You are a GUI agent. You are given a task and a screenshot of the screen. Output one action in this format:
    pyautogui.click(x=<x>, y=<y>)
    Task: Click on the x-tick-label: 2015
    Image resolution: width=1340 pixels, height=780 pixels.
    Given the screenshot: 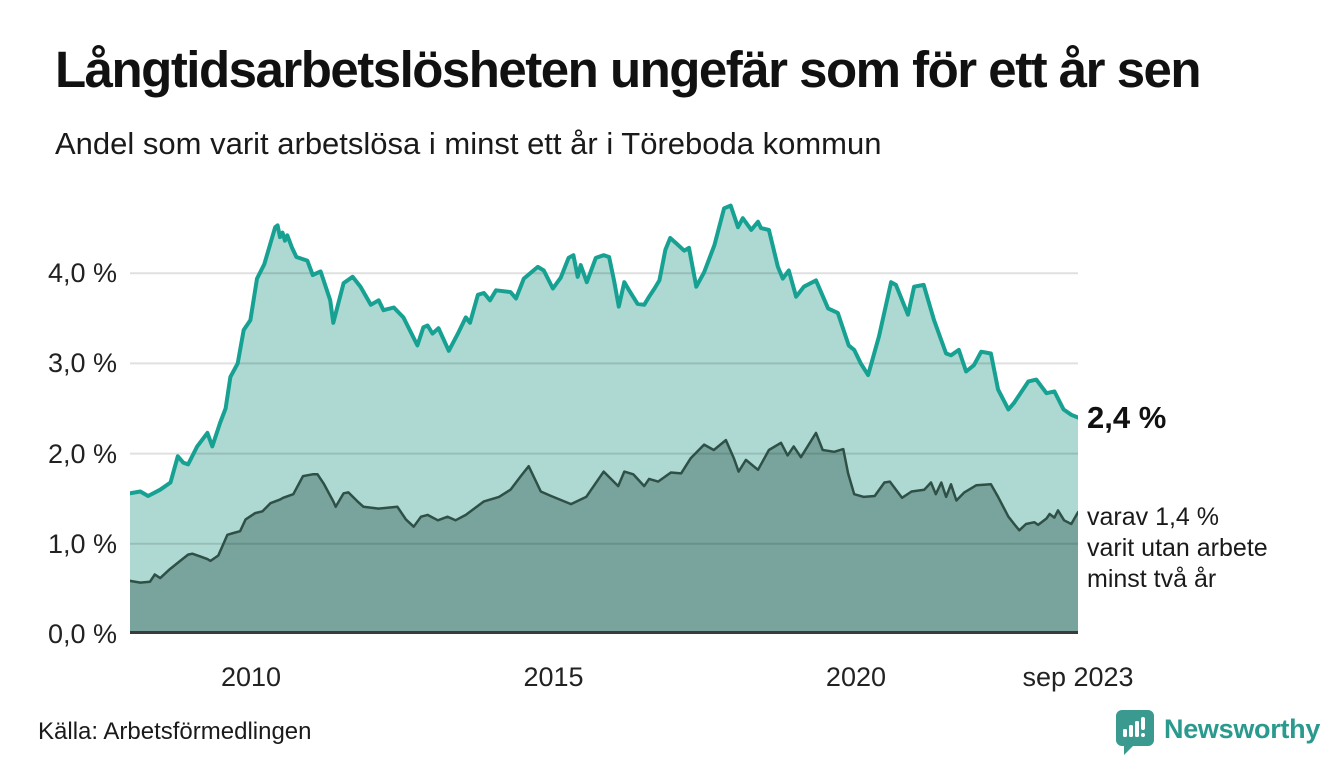 What is the action you would take?
    pyautogui.click(x=553, y=677)
    